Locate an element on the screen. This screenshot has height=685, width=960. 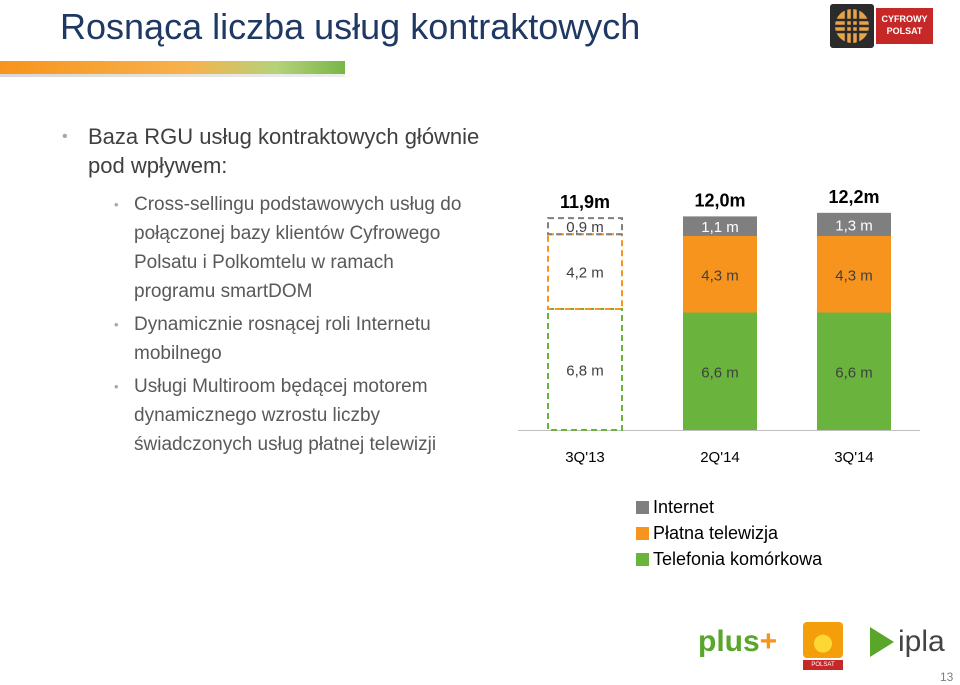
polsat-logo-text: POLSAT is located at coordinates (823, 665).